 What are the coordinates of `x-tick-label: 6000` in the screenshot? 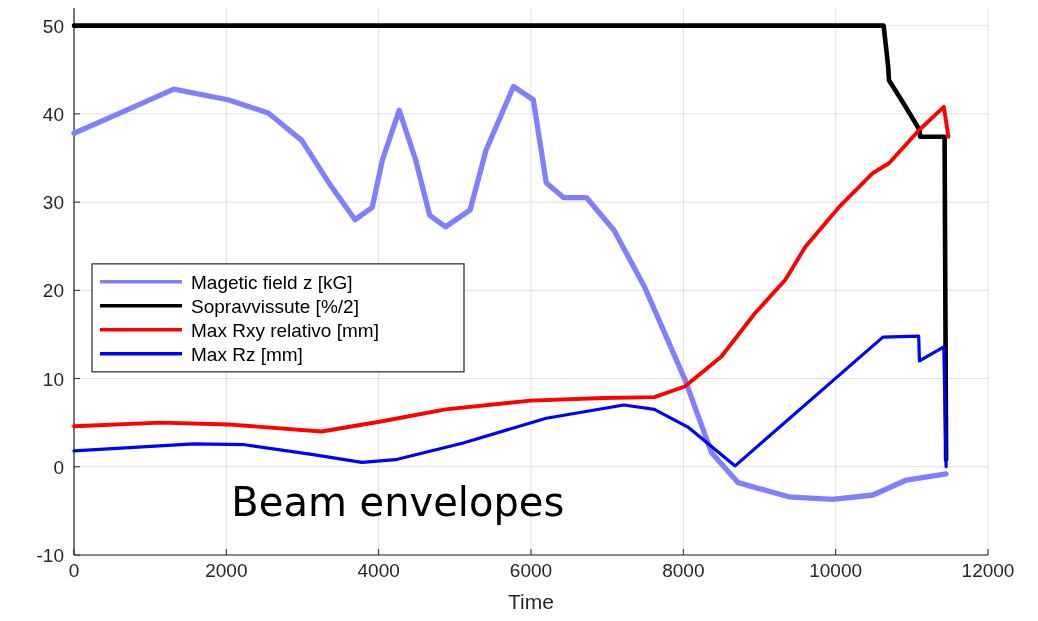 It's located at (531, 570).